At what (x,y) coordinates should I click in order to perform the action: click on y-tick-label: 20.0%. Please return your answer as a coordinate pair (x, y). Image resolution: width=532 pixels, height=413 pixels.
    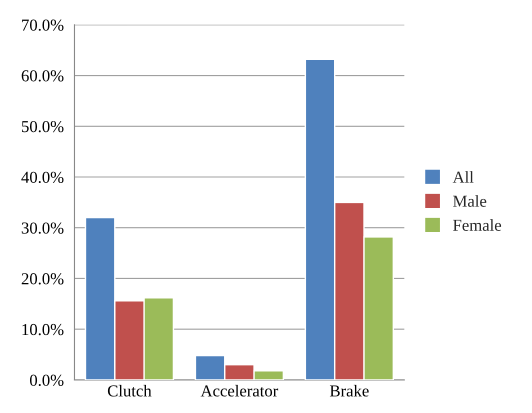
    Looking at the image, I should click on (43, 278).